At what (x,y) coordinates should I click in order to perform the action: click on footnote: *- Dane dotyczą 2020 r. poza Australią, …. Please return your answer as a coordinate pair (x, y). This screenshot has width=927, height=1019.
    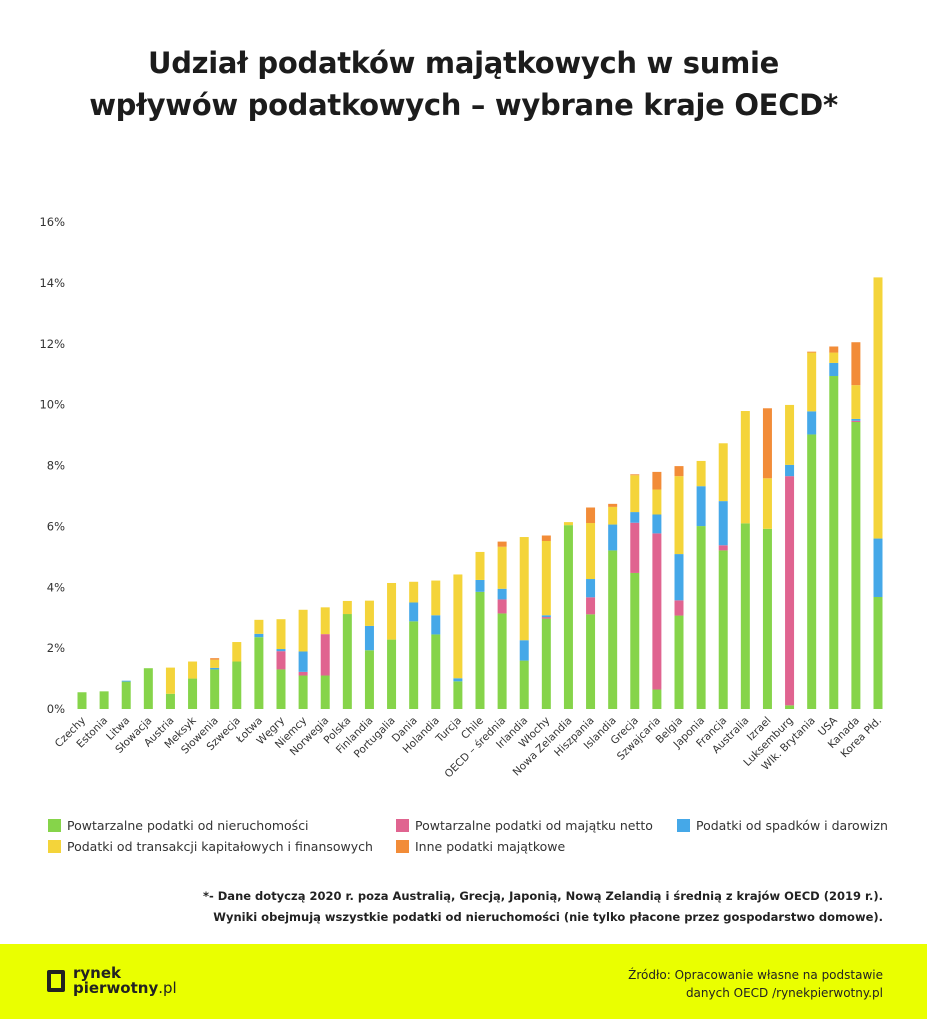
    Looking at the image, I should click on (543, 907).